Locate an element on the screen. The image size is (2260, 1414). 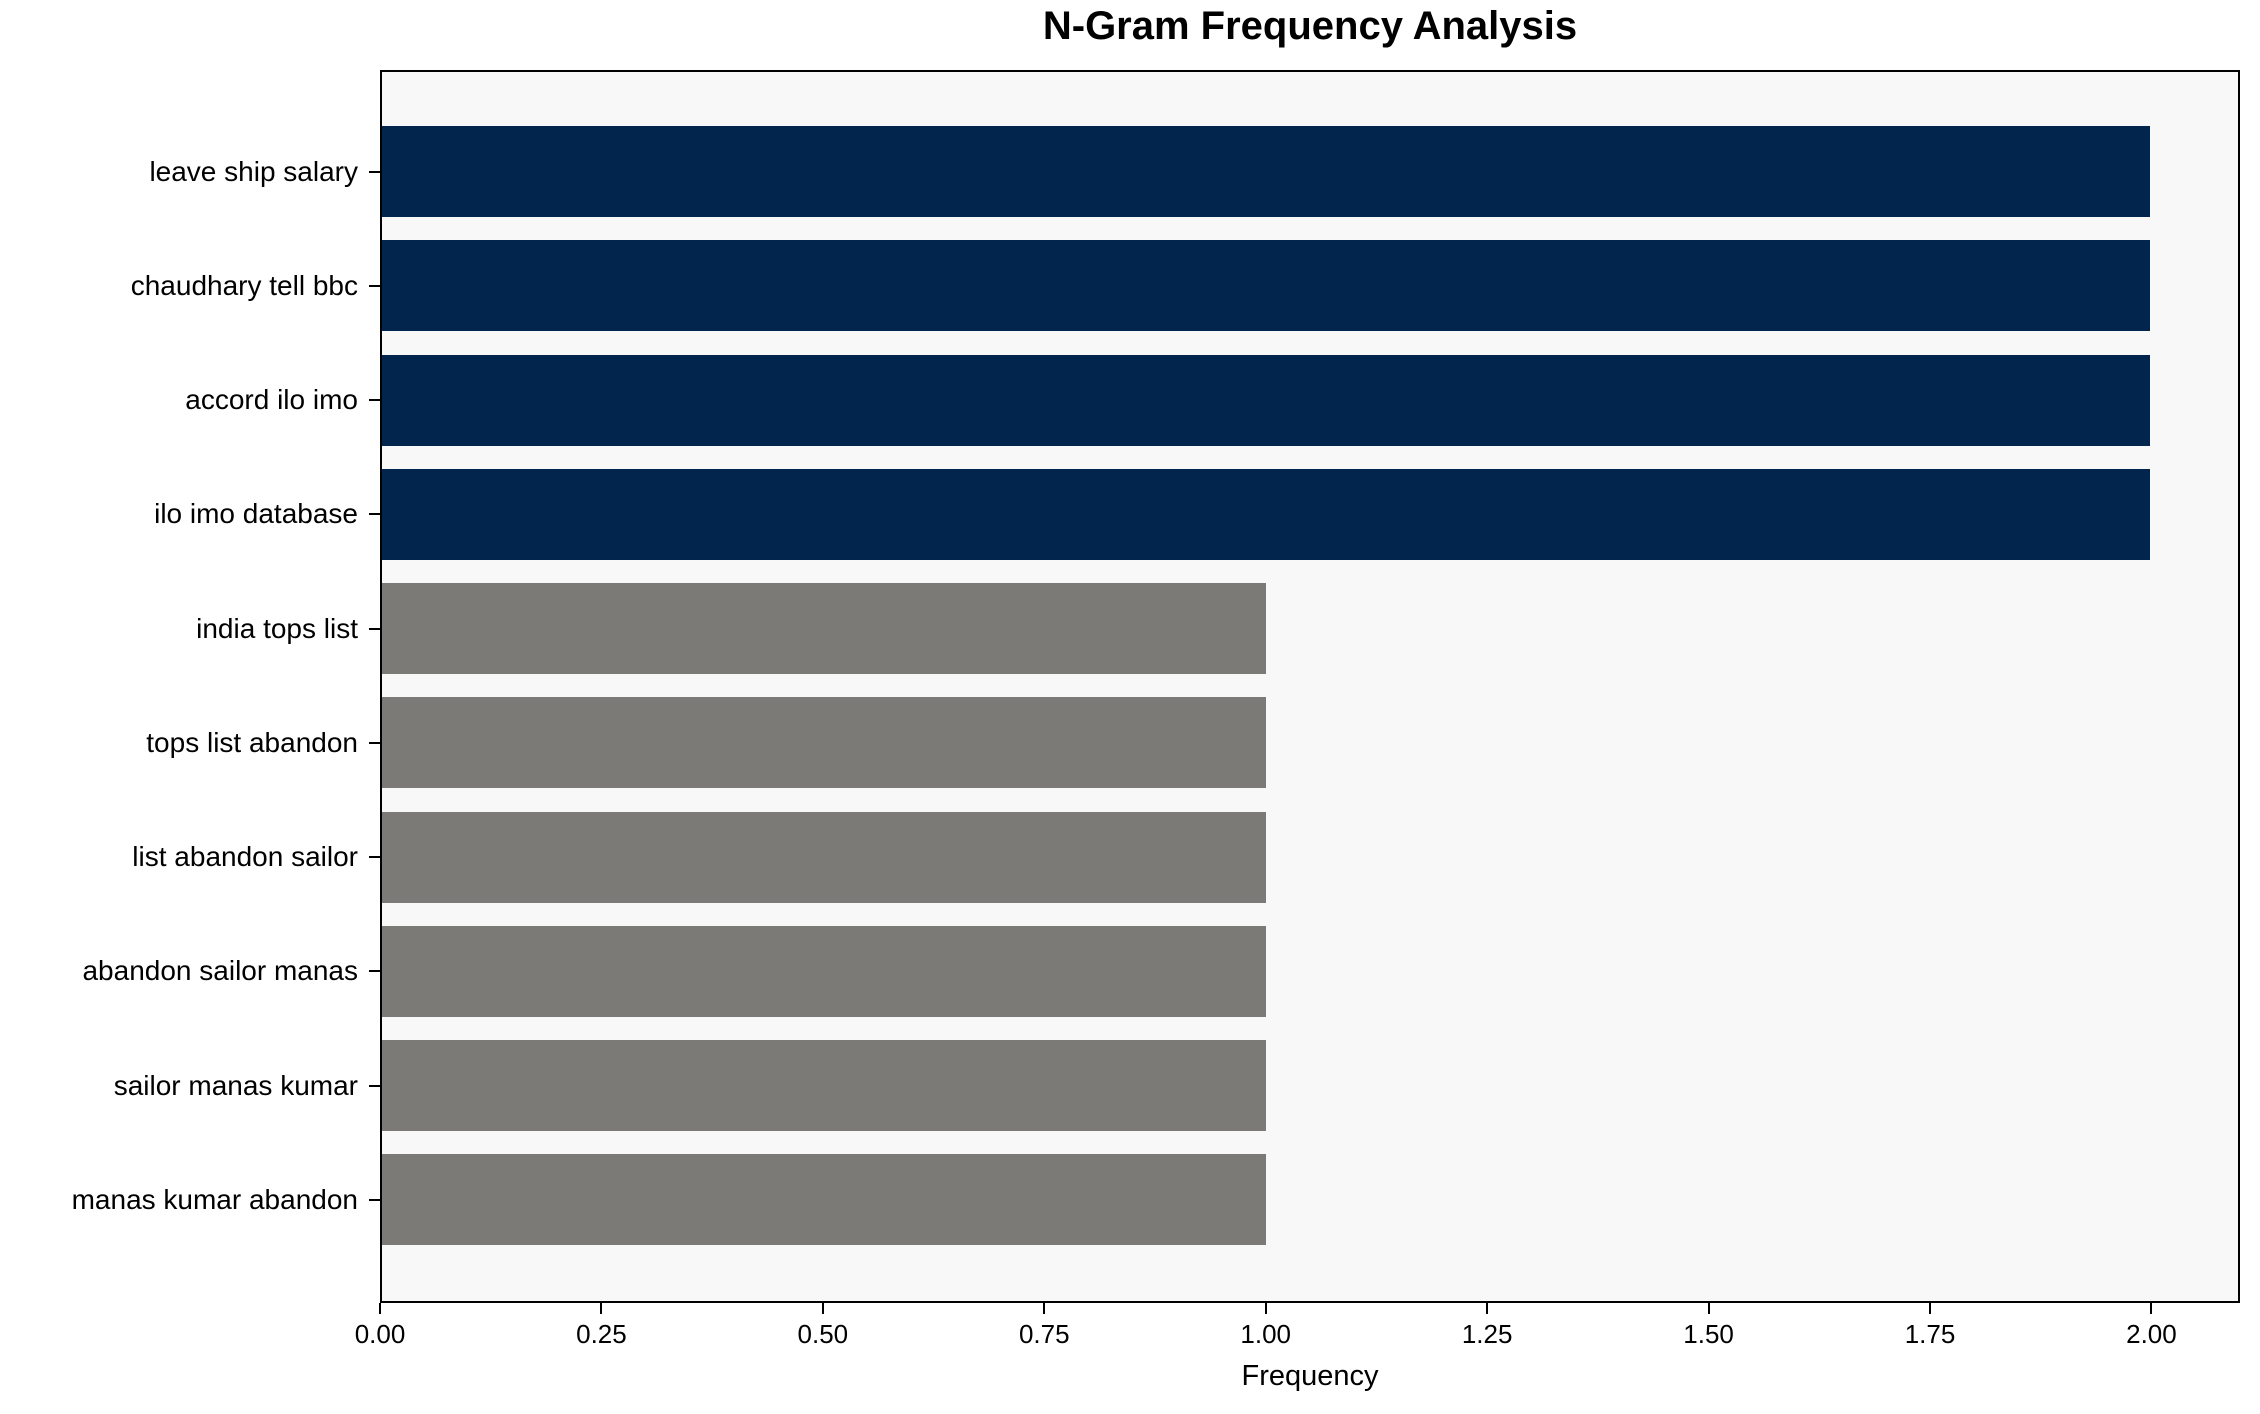
y-tick-label: india tops list is located at coordinates (277, 628).